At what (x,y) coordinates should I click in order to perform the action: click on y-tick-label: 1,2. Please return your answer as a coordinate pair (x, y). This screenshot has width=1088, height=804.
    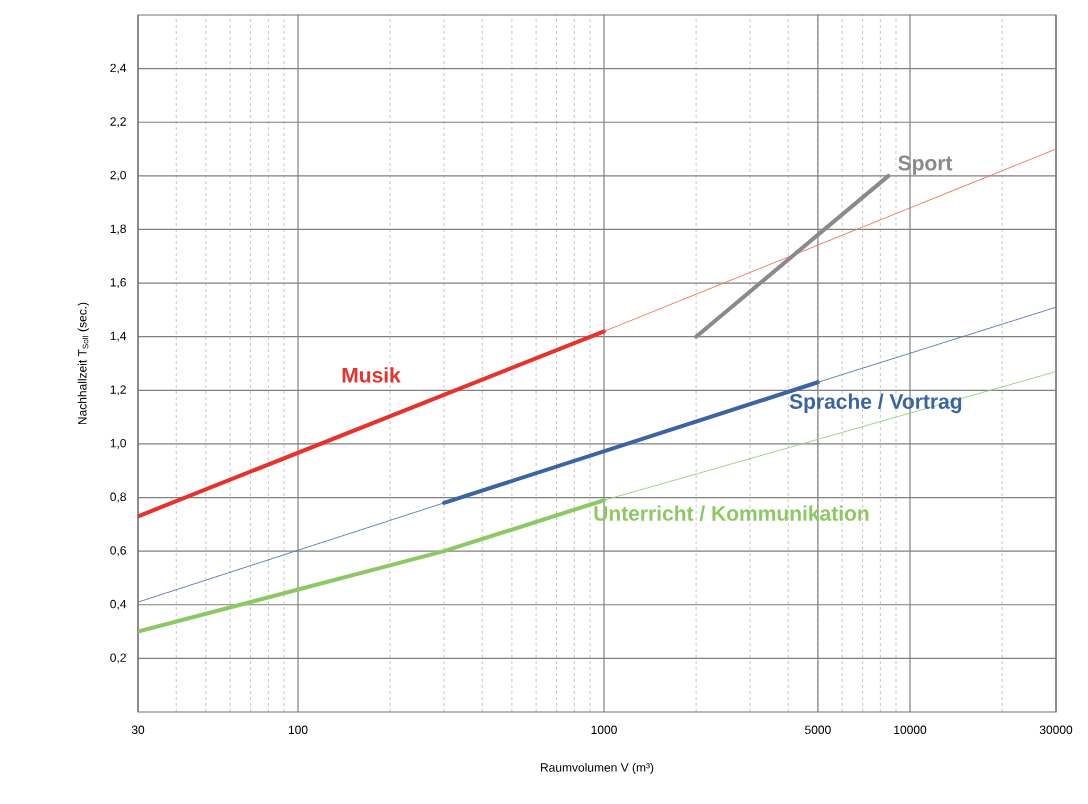
    Looking at the image, I should click on (118, 390).